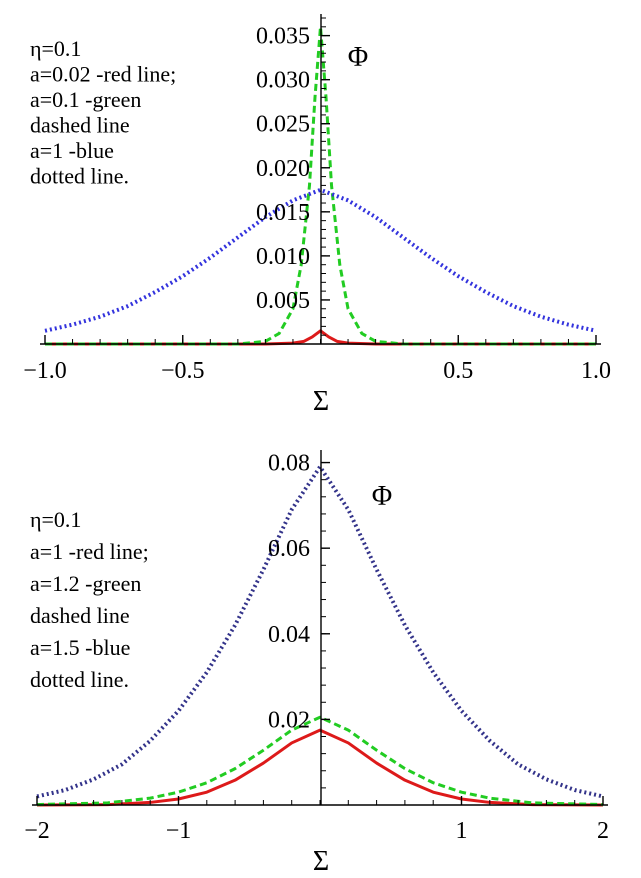 The width and height of the screenshot is (641, 878). What do you see at coordinates (85, 583) in the screenshot?
I see `annotation-line: a=1.2 -green` at bounding box center [85, 583].